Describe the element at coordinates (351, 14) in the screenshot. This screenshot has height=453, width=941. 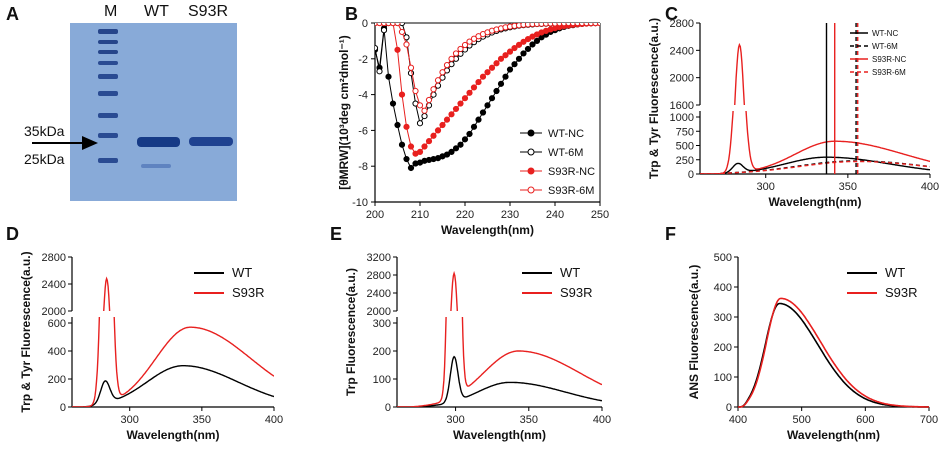
I see `panel-label-b: B` at that location.